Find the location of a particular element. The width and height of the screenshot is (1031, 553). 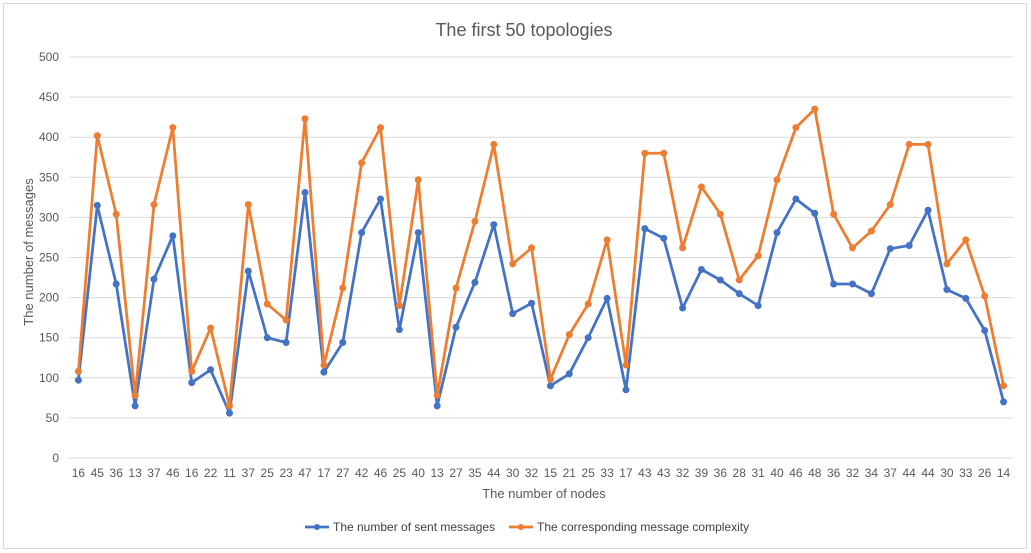

legend-item-1: The number of sent messages is located at coordinates (400, 527).